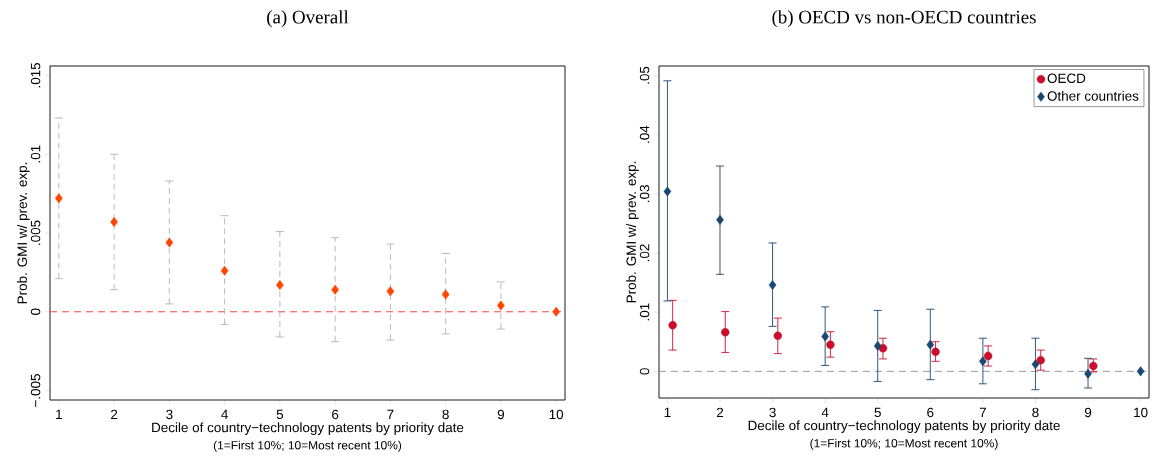  What do you see at coordinates (35, 232) in the screenshot?
I see `y-tick-label: .005` at bounding box center [35, 232].